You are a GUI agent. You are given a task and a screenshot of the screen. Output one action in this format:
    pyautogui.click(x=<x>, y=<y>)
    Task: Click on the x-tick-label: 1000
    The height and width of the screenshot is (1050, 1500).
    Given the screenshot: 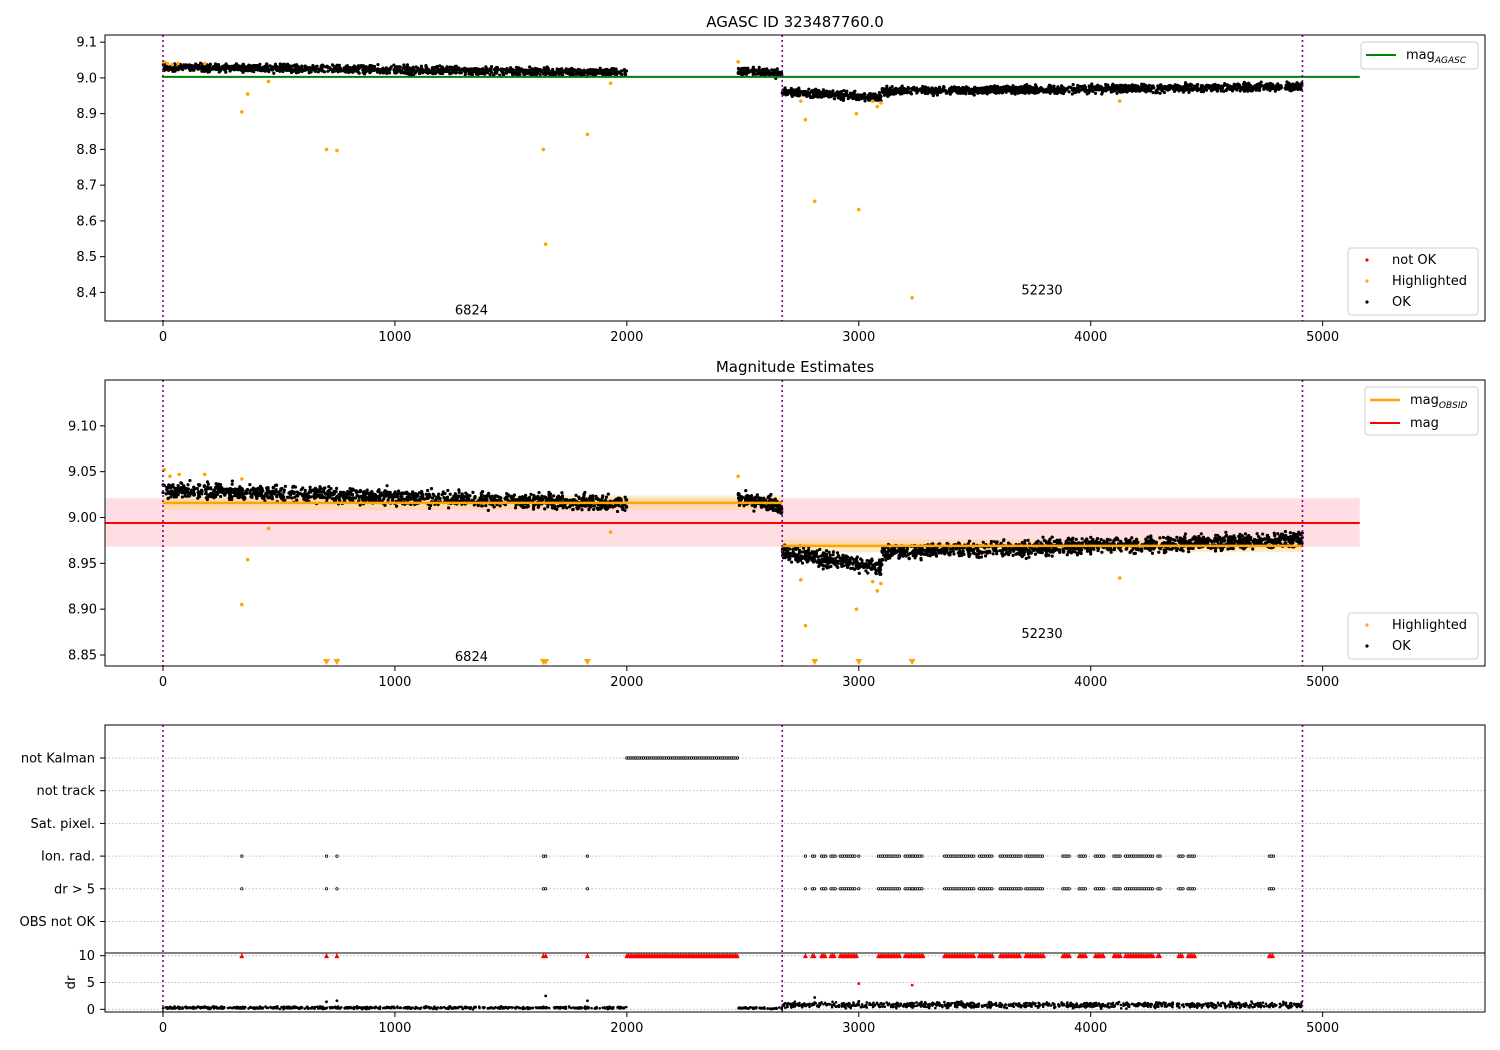 What is the action you would take?
    pyautogui.click(x=394, y=337)
    